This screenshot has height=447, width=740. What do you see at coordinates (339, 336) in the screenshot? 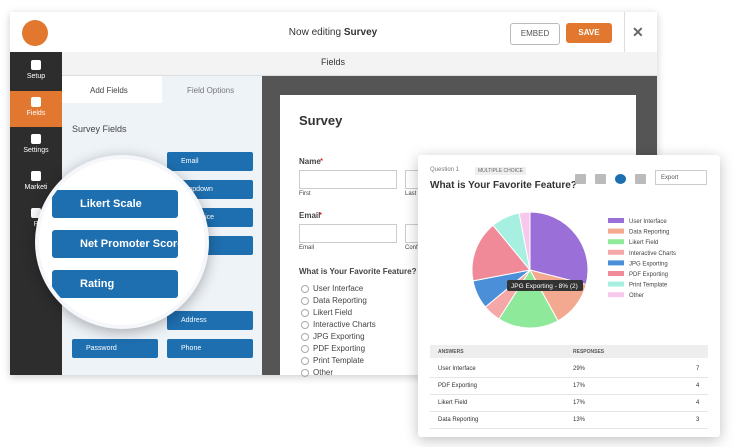
I see `option: JPG Exporting` at bounding box center [339, 336].